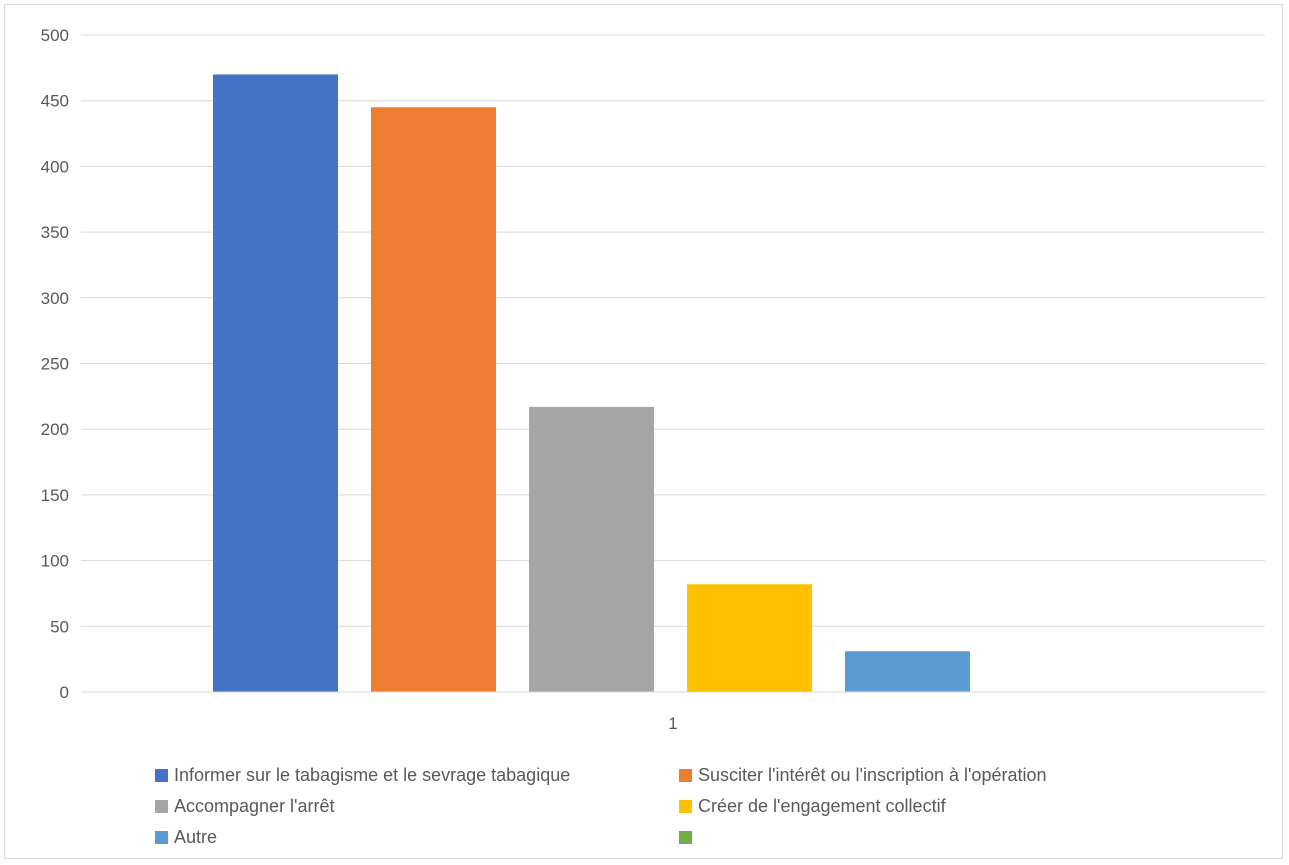  I want to click on y-tick-label: 100, so click(55, 561).